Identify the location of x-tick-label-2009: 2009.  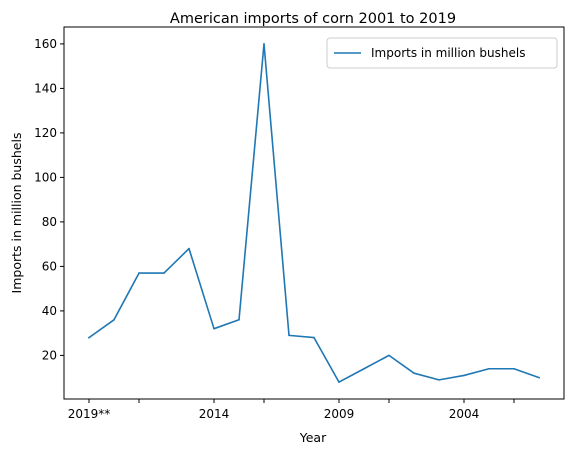
(339, 414).